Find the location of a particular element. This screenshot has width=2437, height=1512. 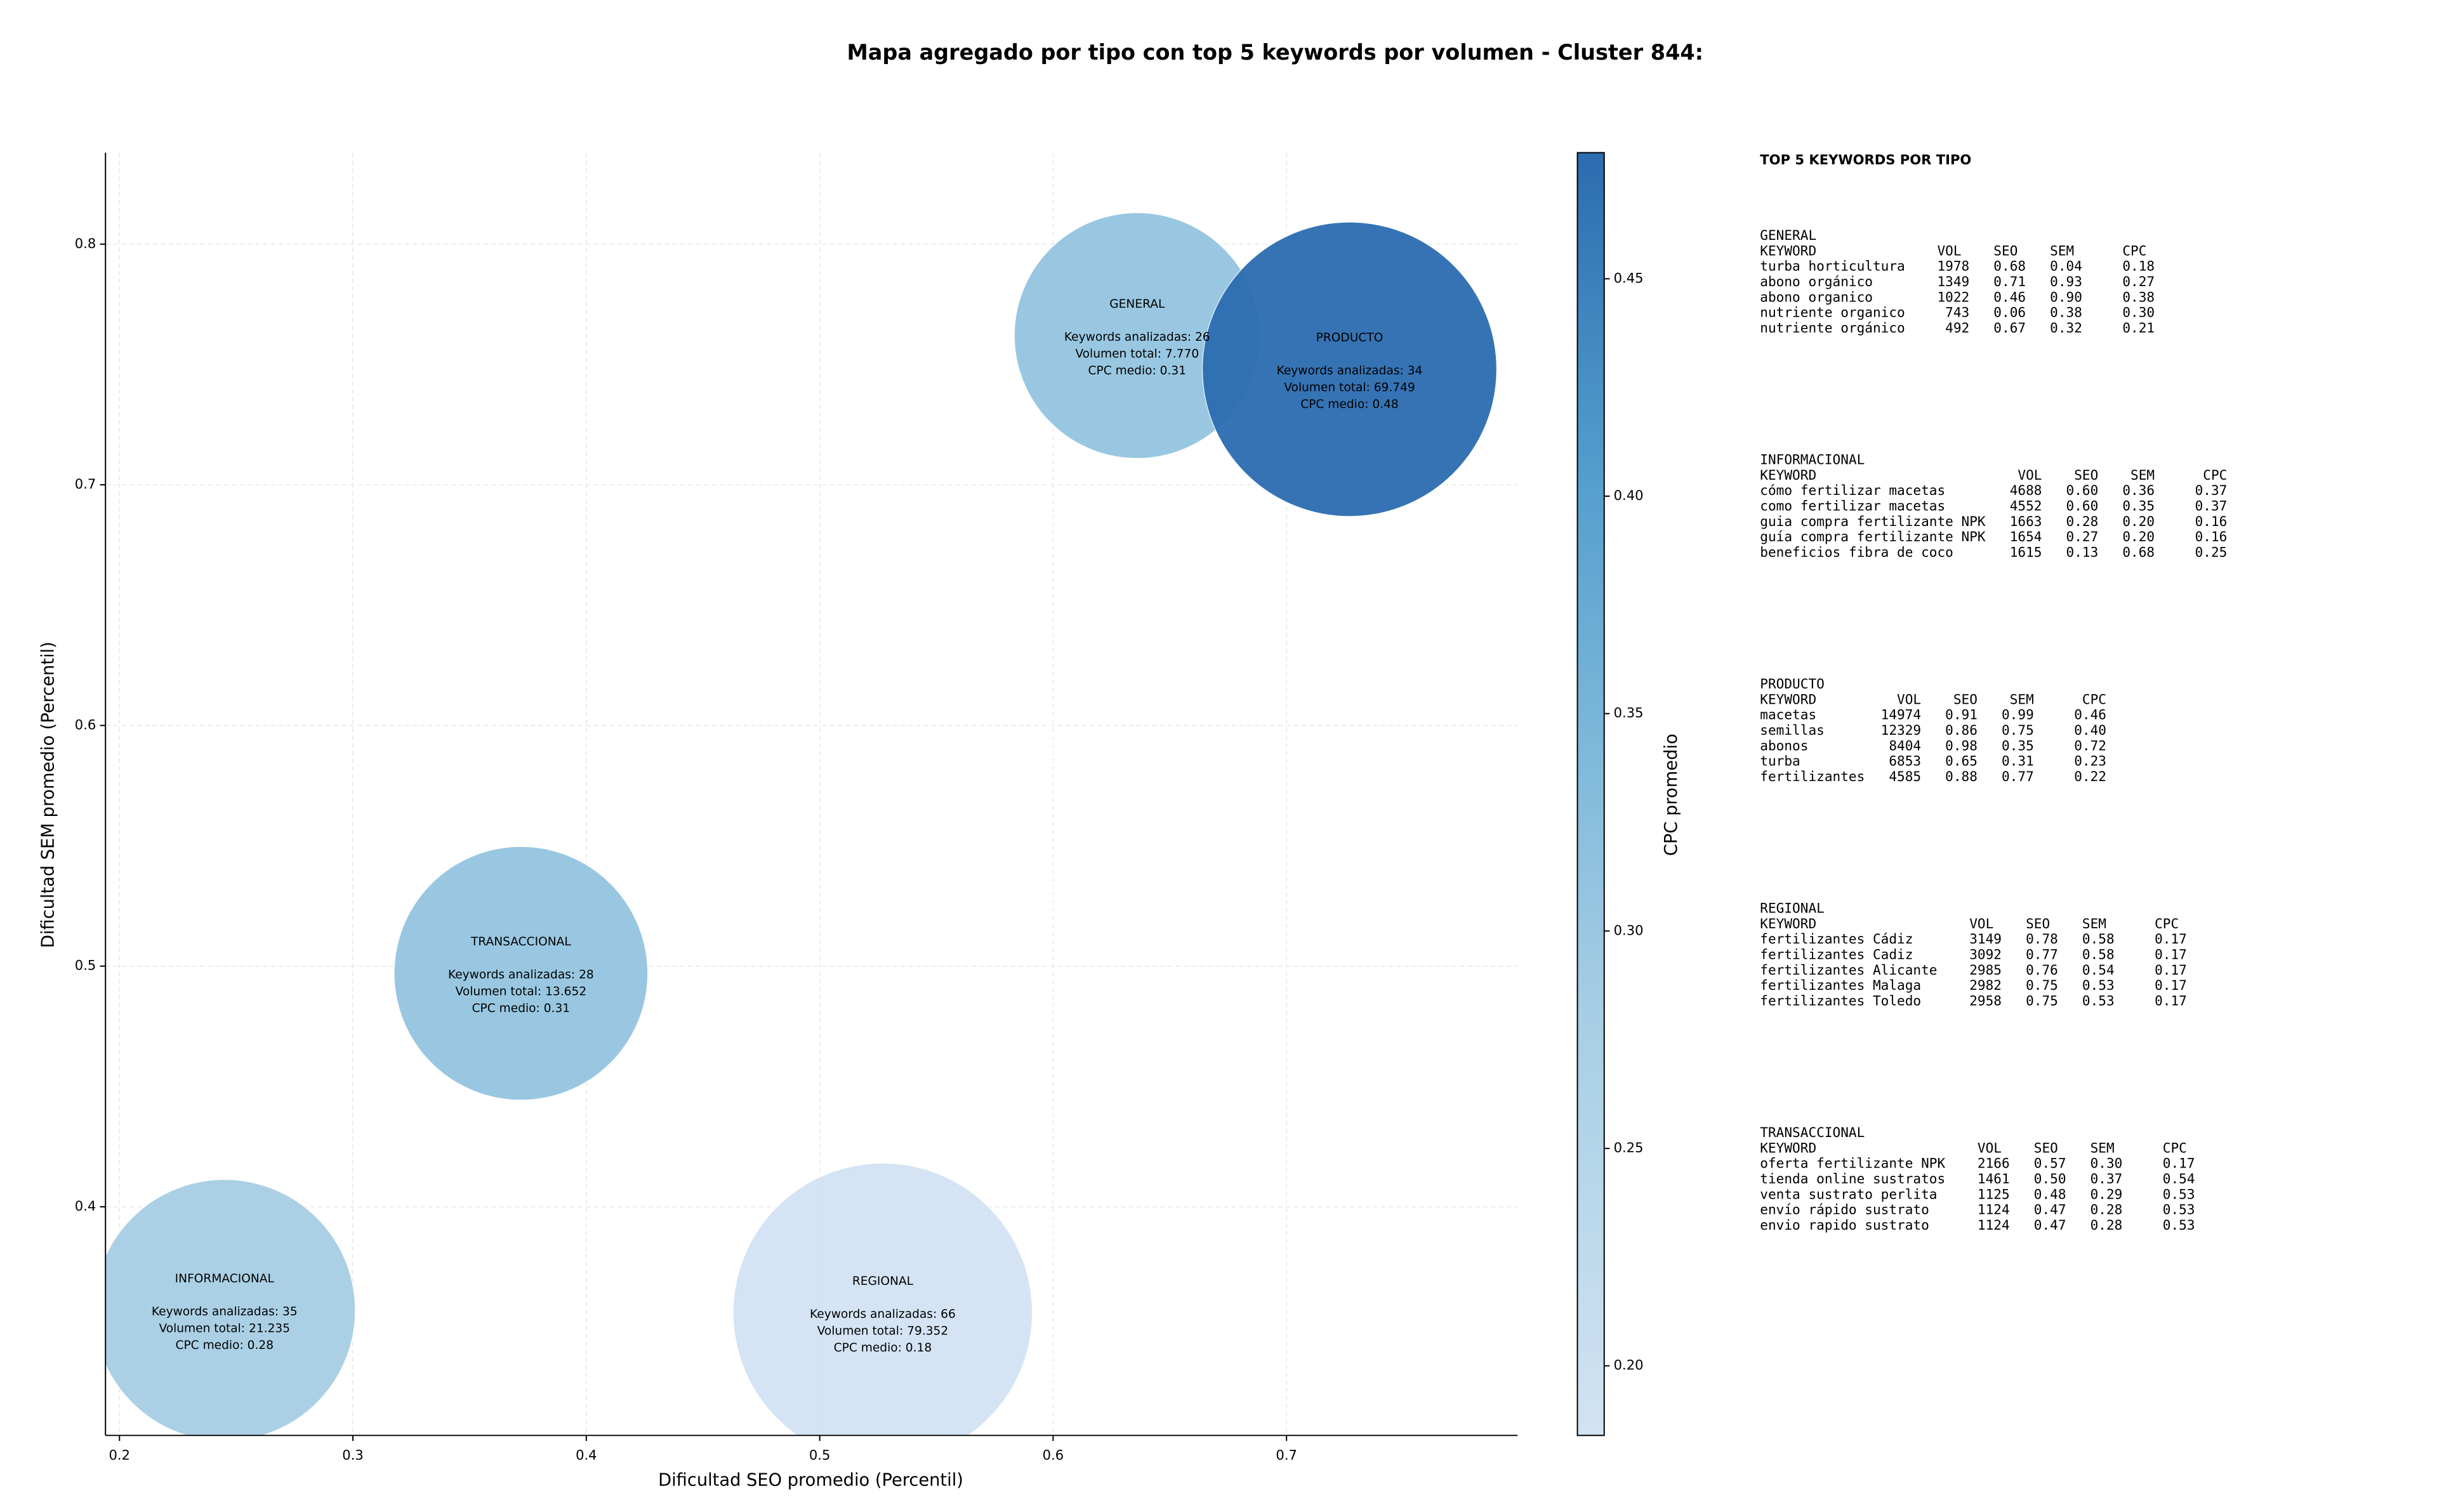

colorbar-tick-label: 0.35 is located at coordinates (1629, 713).